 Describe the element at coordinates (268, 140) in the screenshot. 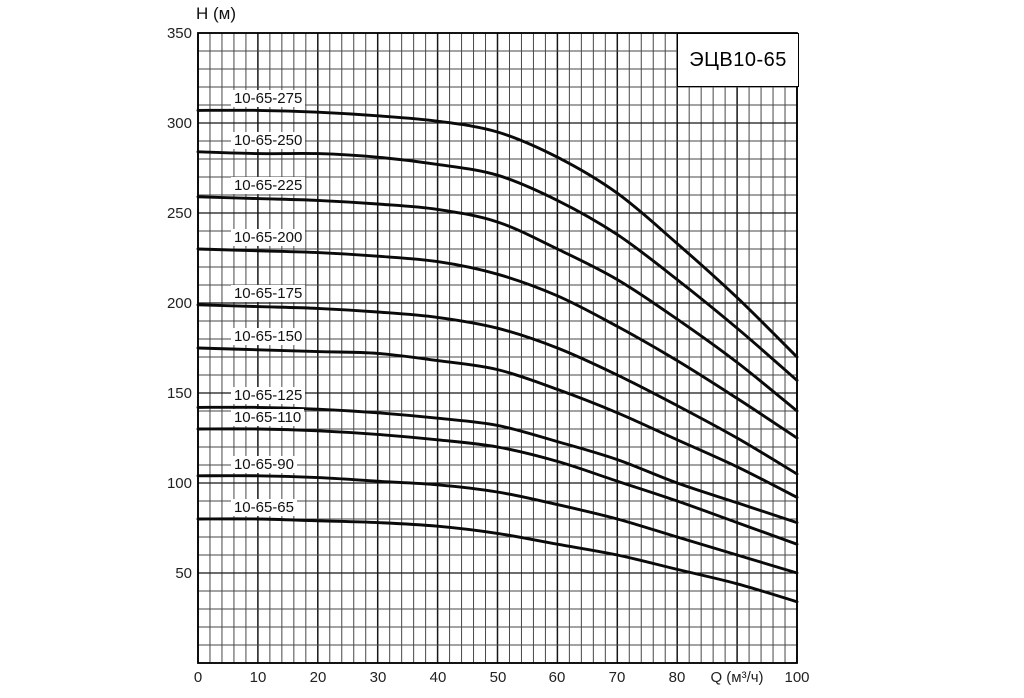

I see `curve-label-10-65-250: 10-65-250` at that location.